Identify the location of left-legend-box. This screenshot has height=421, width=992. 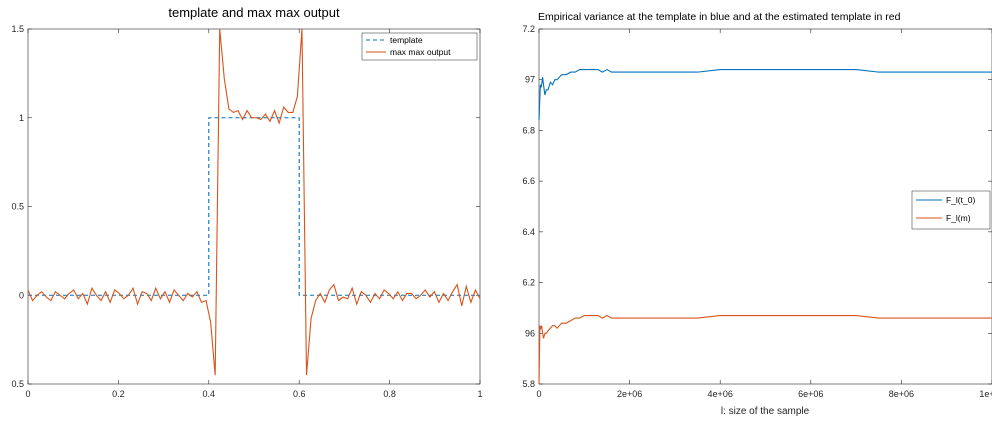
(419, 46).